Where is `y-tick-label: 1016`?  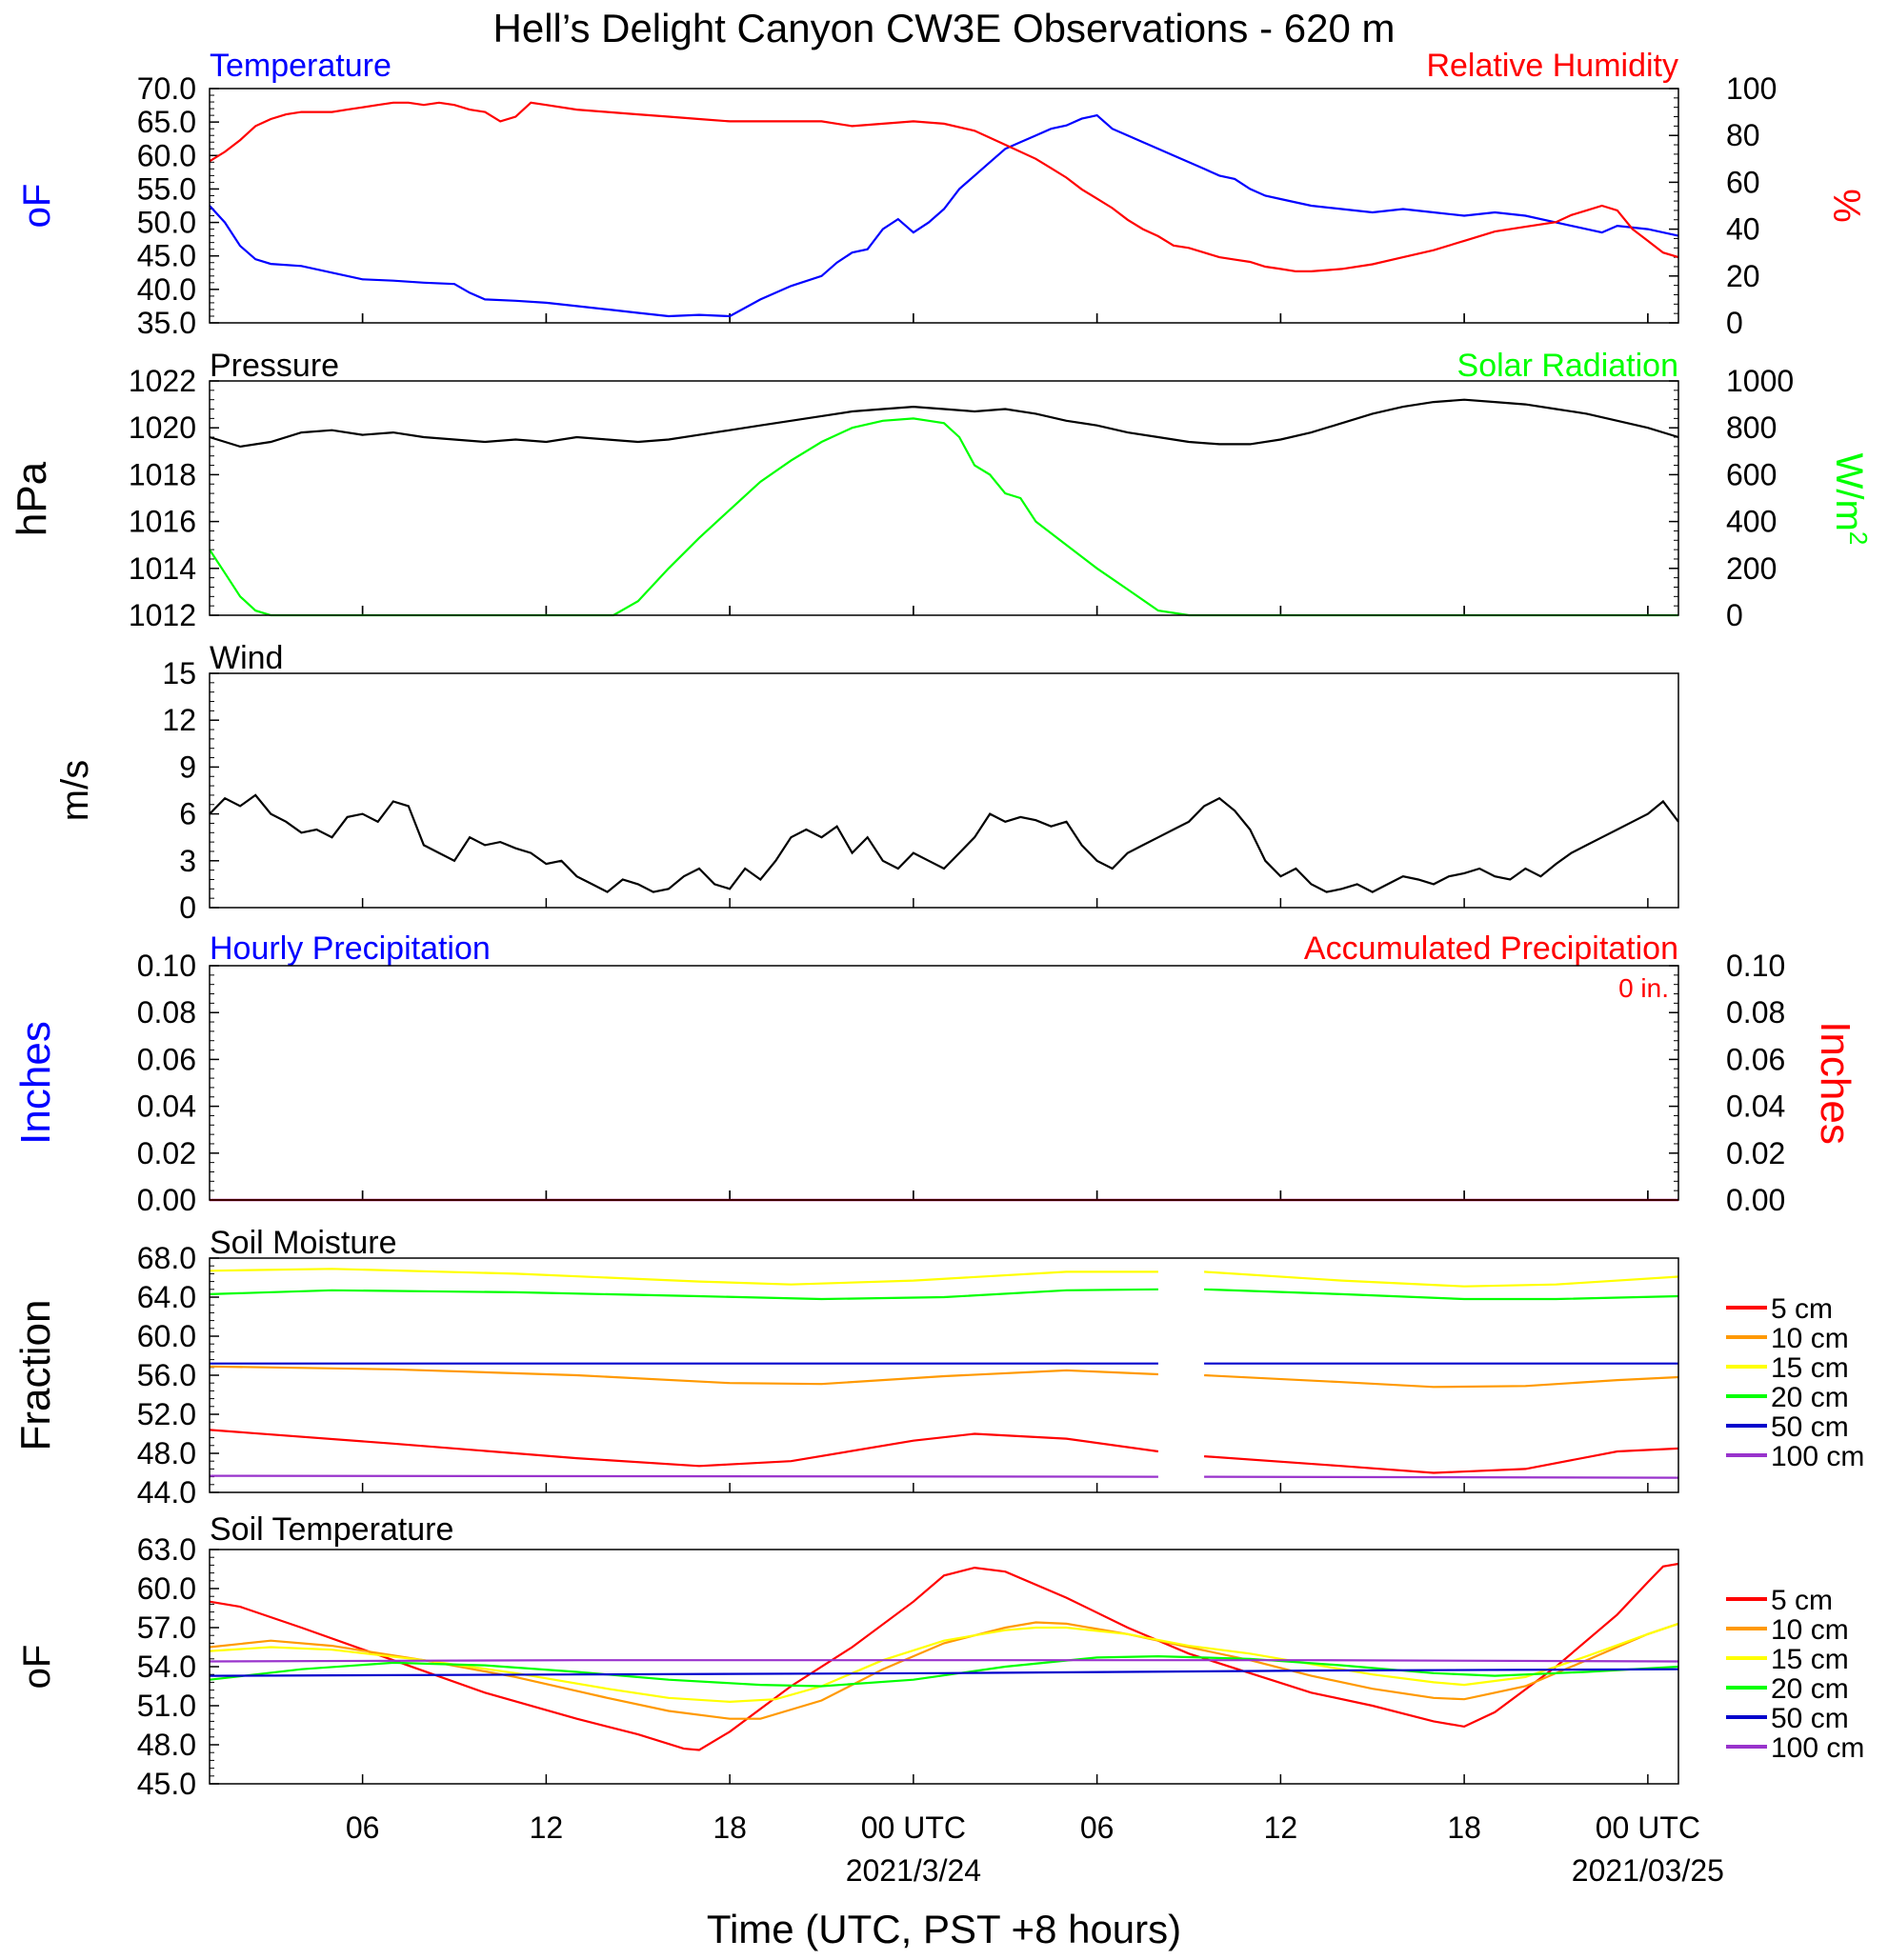
y-tick-label: 1016 is located at coordinates (162, 522).